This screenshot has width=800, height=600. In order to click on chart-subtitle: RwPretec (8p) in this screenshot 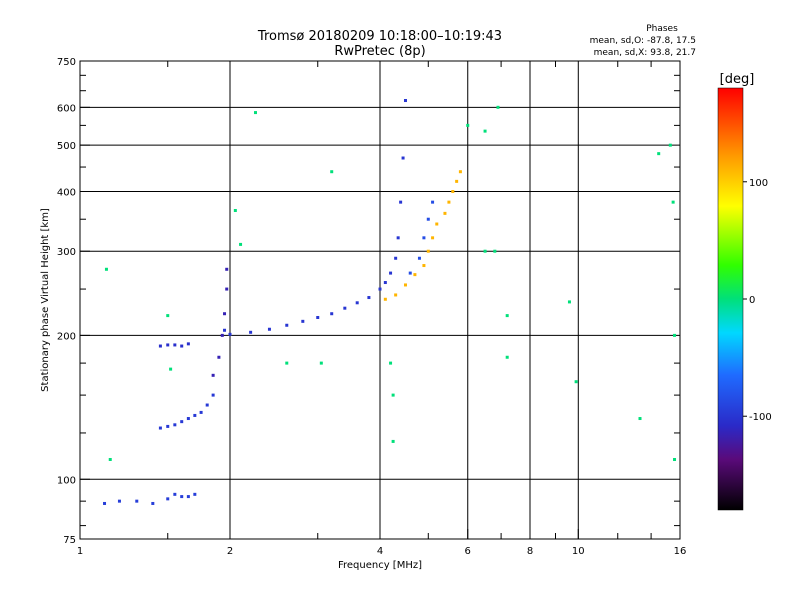, I will do `click(379, 51)`.